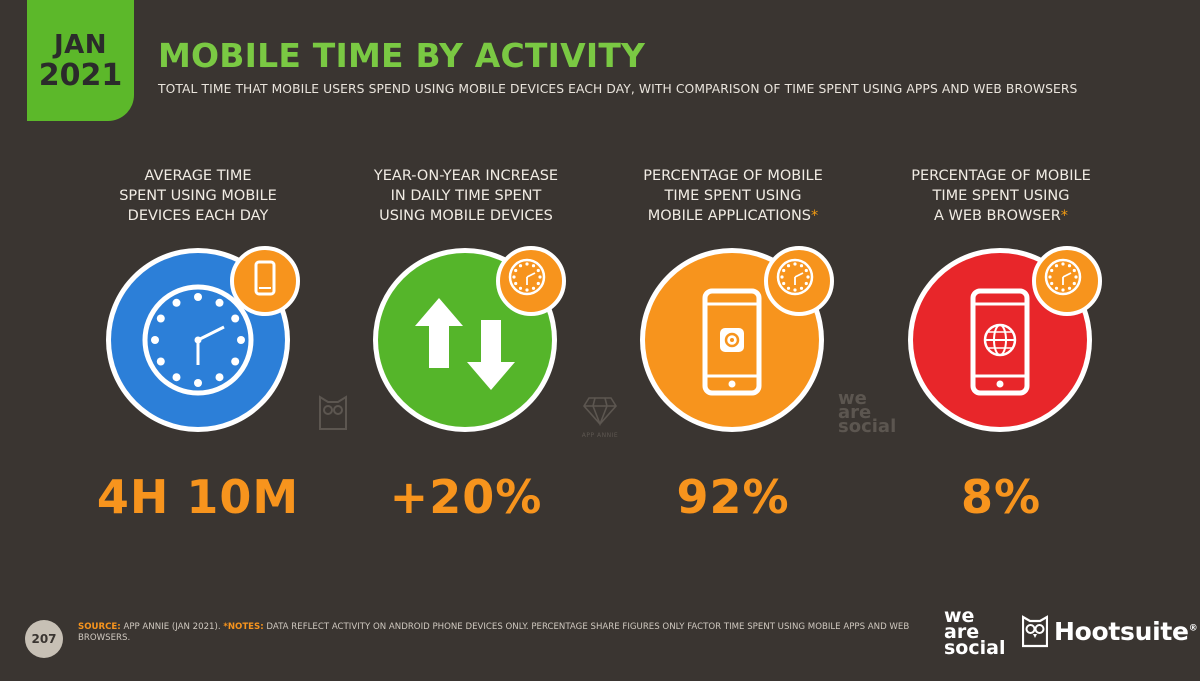  Describe the element at coordinates (1121, 631) in the screenshot. I see `hootsuite-wordmark: Hootsuite` at that location.